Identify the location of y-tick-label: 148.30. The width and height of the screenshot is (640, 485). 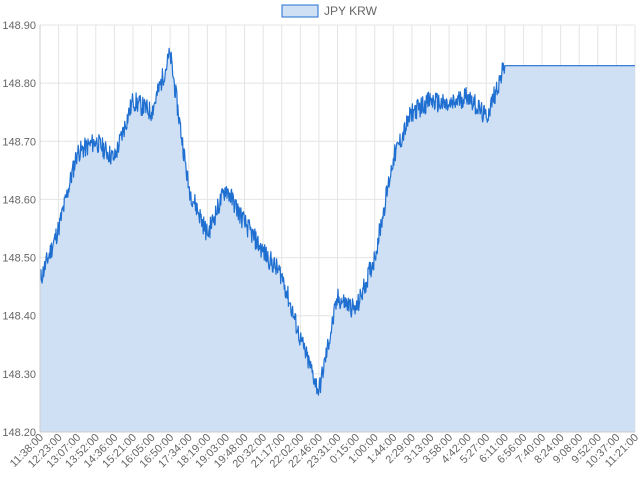
(19, 375).